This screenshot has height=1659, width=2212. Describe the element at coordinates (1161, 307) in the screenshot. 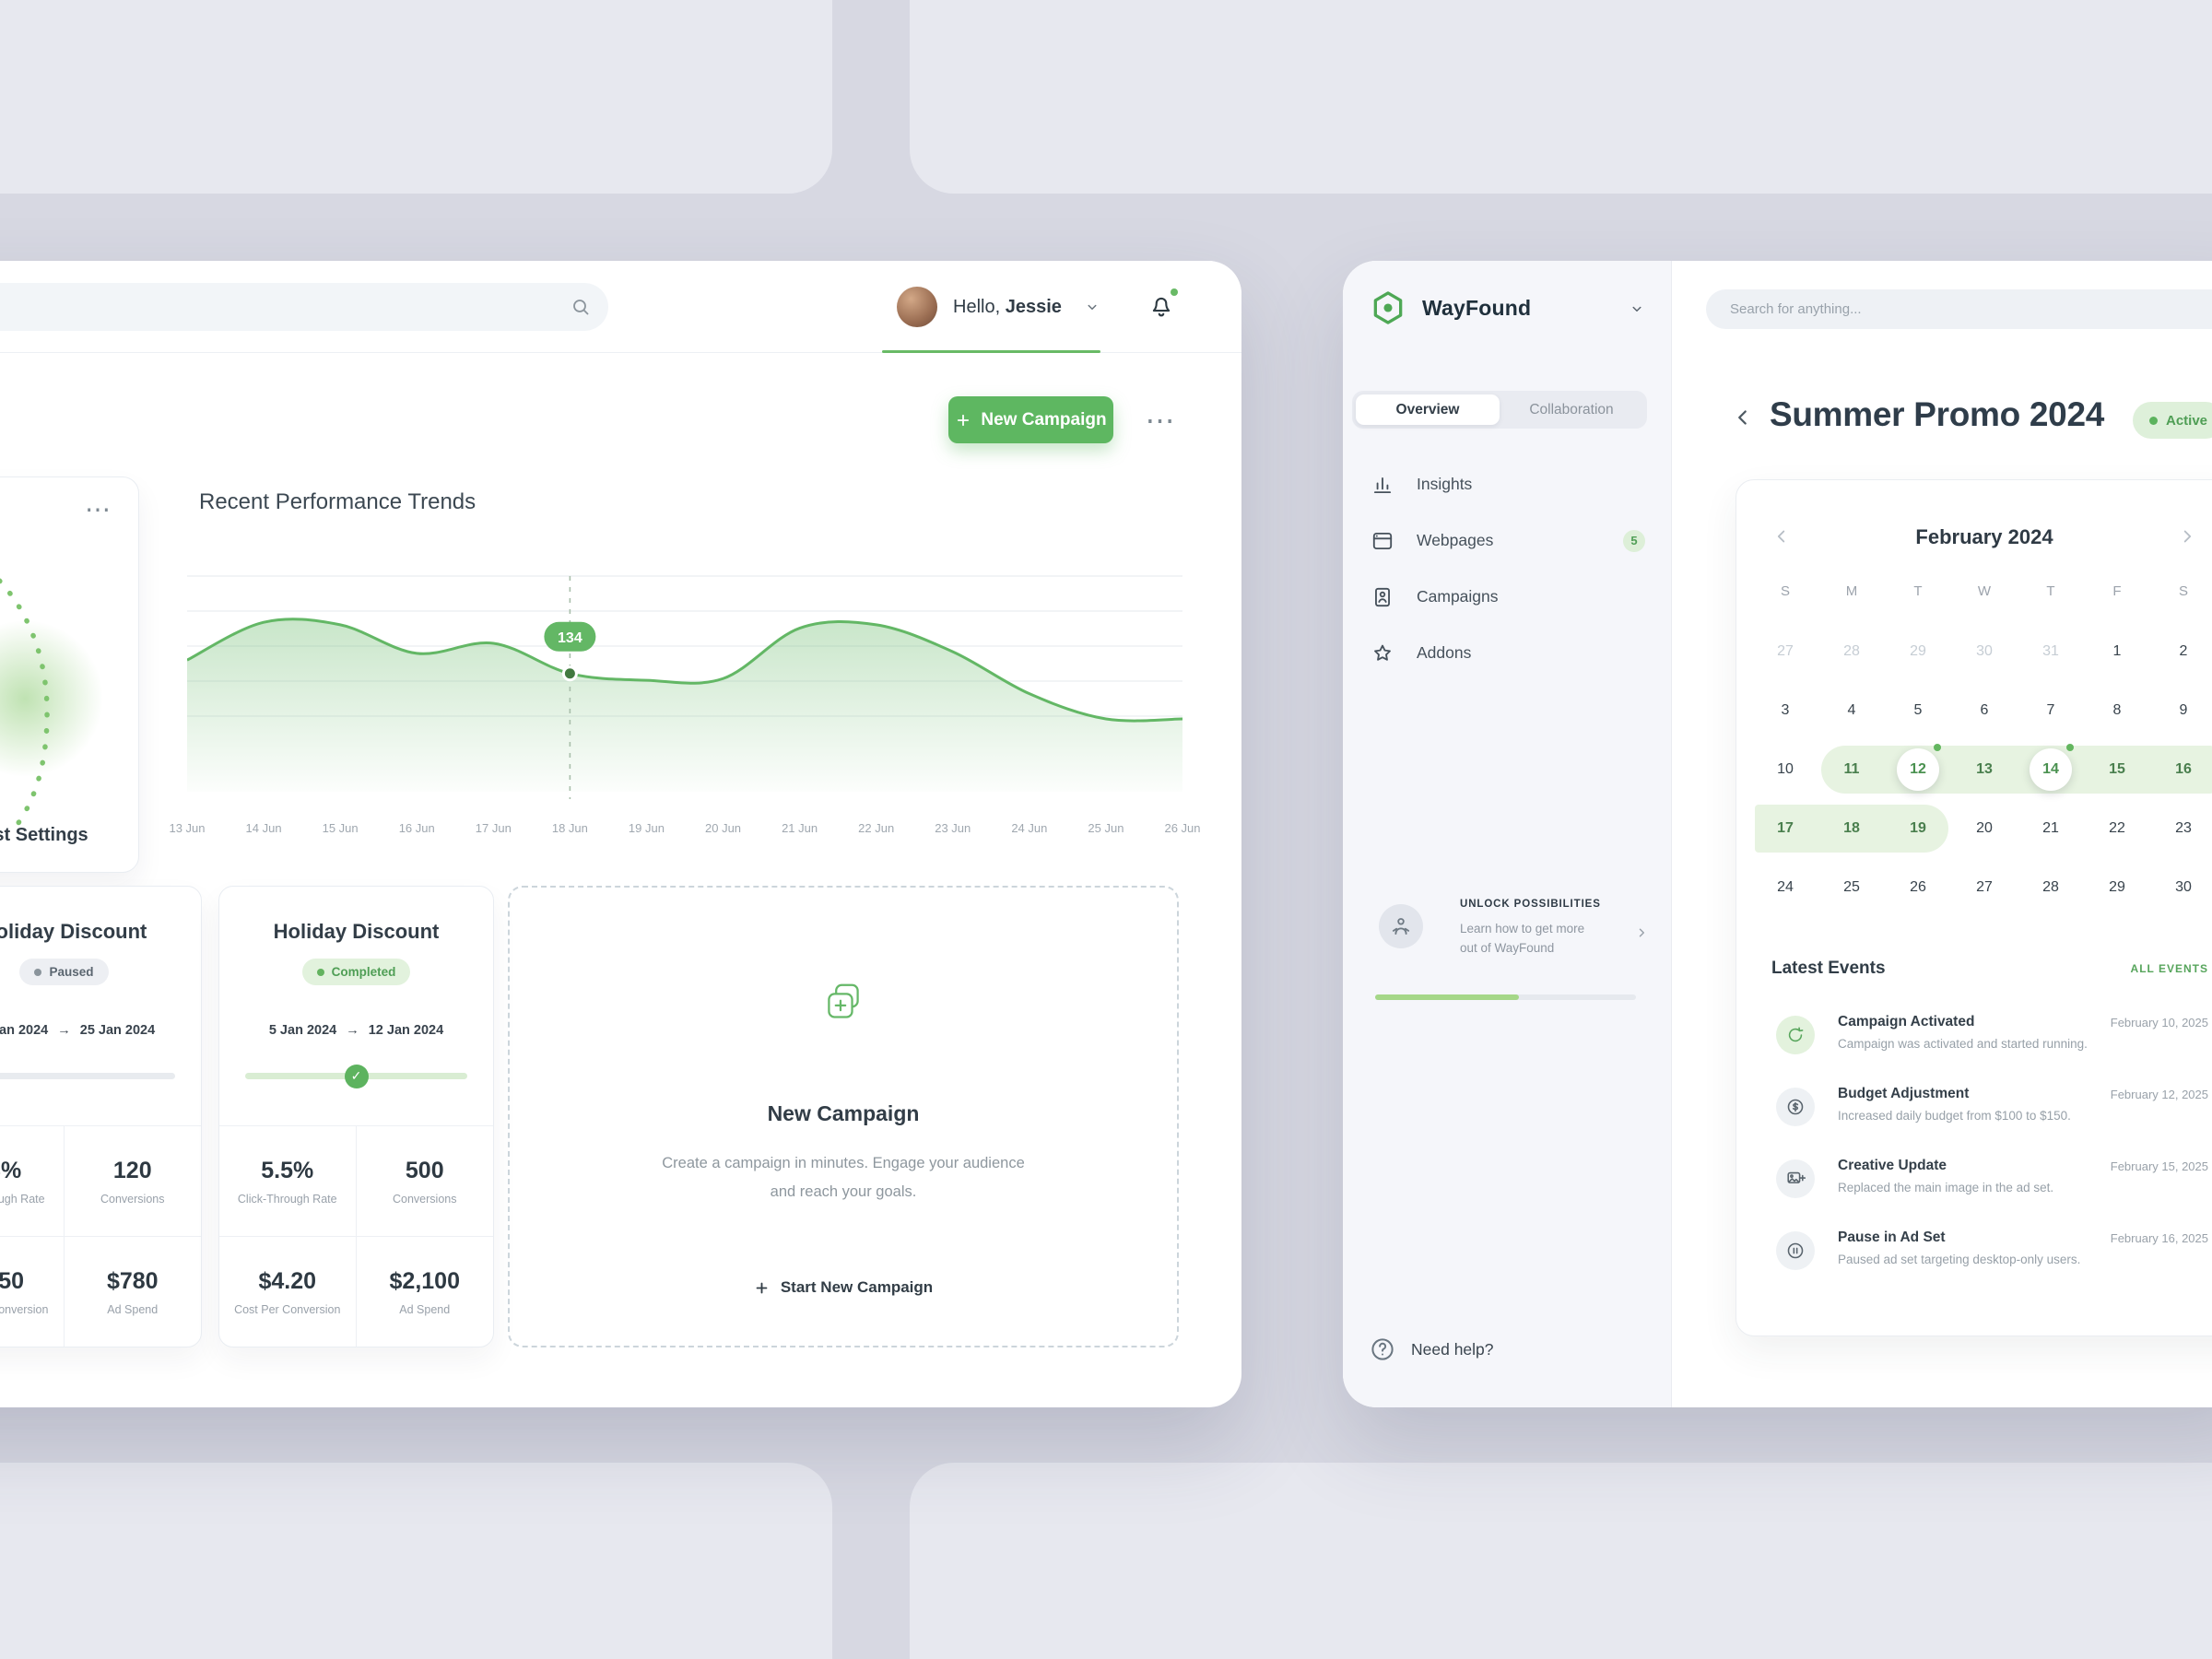

I see `notifications-button` at that location.